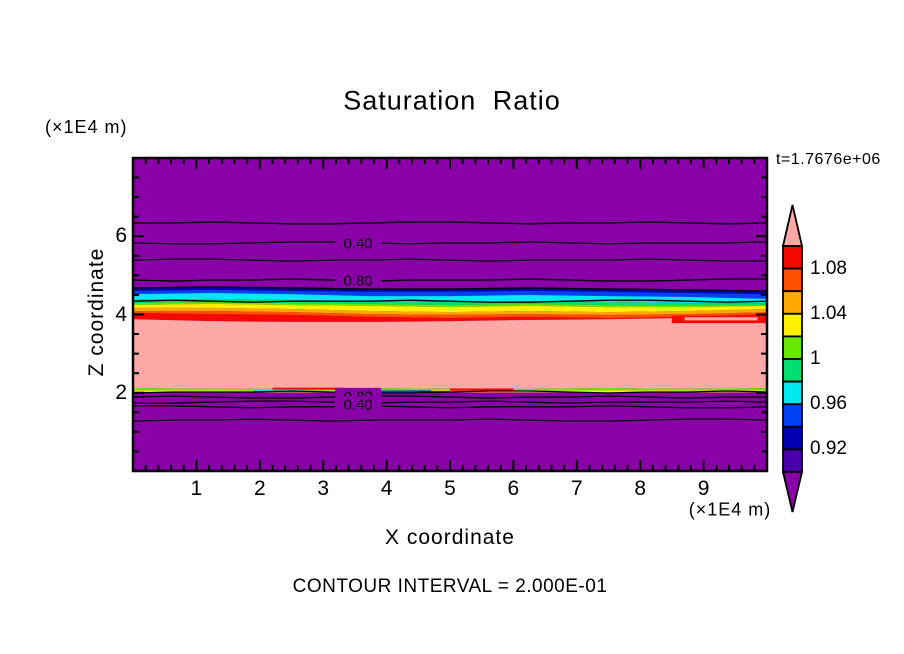 This screenshot has width=904, height=654. Describe the element at coordinates (640, 488) in the screenshot. I see `x-tick-label-8: 8` at that location.